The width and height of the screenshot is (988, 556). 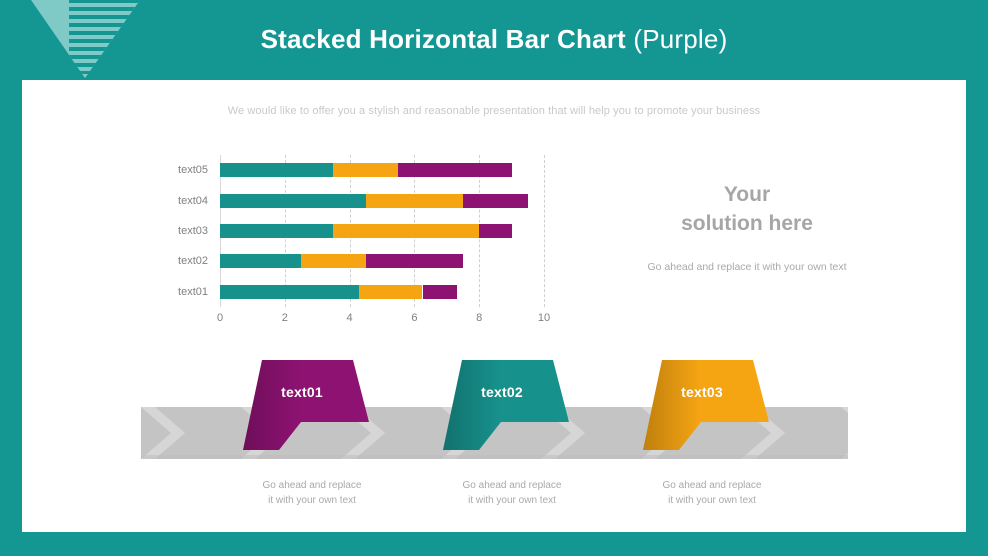 I want to click on chart-x-tick-label: 0, so click(x=220, y=318).